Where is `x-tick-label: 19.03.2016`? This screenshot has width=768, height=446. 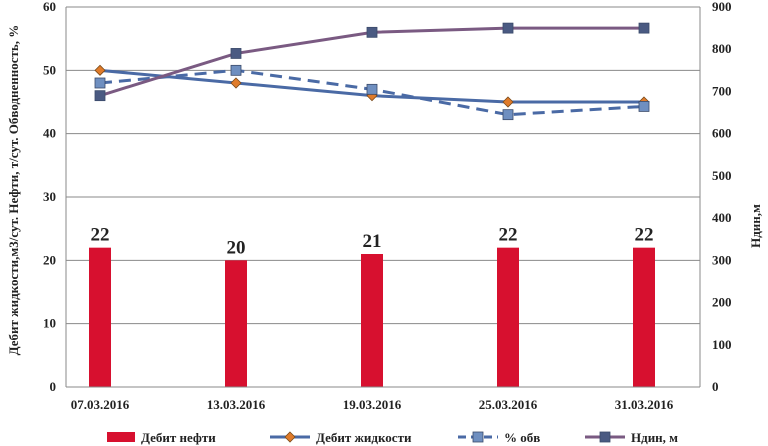 x-tick-label: 19.03.2016 is located at coordinates (372, 404).